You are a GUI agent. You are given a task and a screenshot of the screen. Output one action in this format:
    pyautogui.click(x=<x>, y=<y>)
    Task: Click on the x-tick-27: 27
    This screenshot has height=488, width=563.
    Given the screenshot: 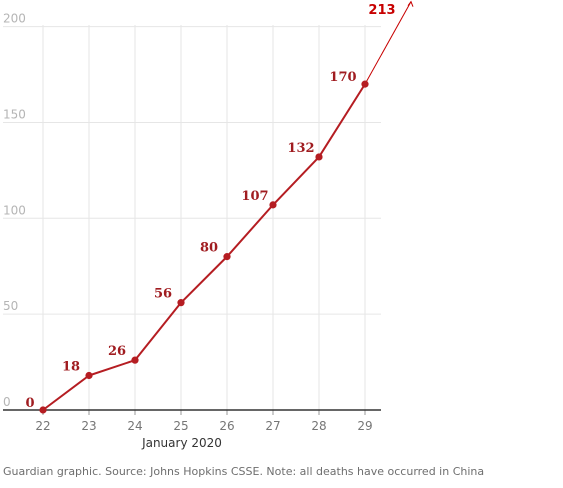 What is the action you would take?
    pyautogui.click(x=272, y=426)
    